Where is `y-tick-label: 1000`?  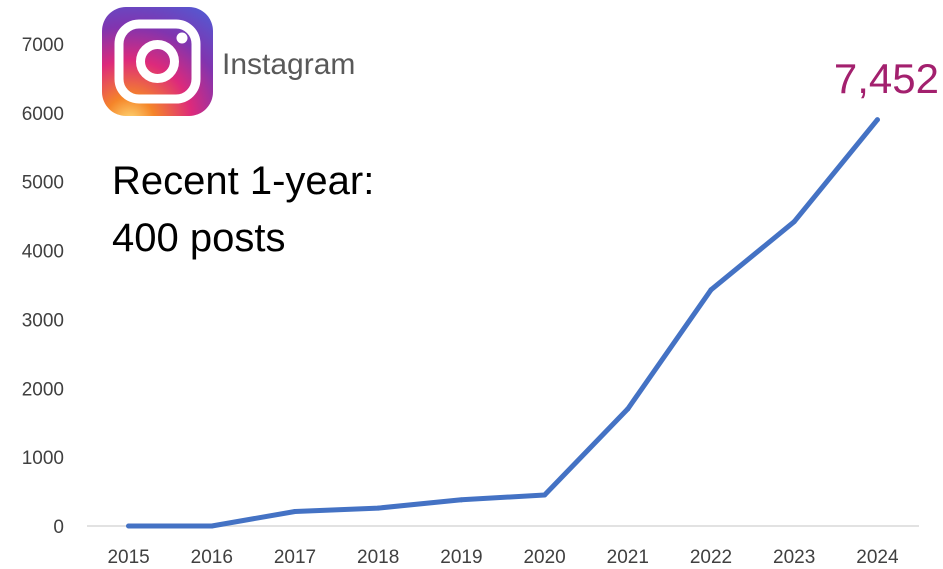
y-tick-label: 1000 is located at coordinates (43, 458).